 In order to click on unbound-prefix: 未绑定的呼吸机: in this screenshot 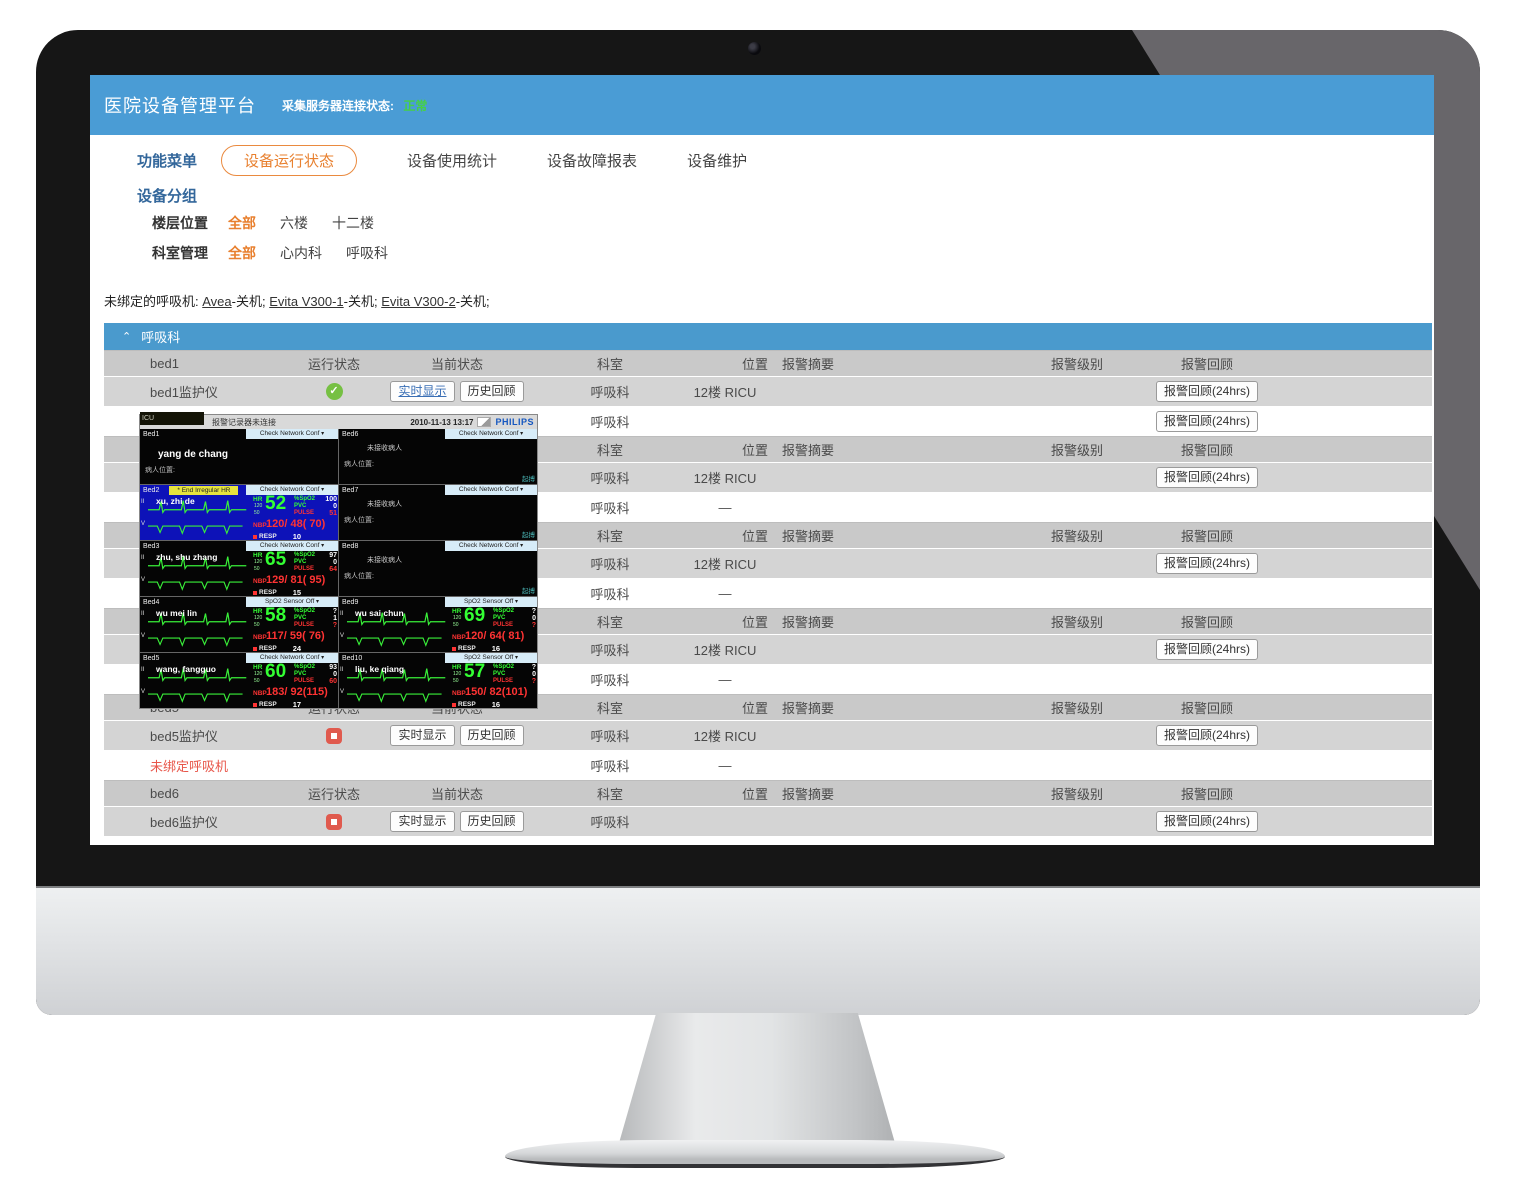, I will do `click(151, 301)`.